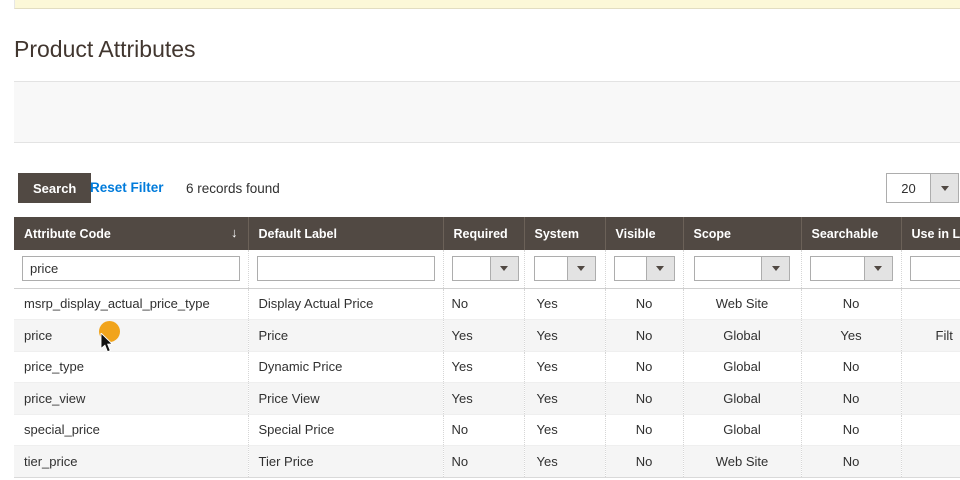 Image resolution: width=960 pixels, height=480 pixels. What do you see at coordinates (107, 343) in the screenshot?
I see `mouse-cursor-icon` at bounding box center [107, 343].